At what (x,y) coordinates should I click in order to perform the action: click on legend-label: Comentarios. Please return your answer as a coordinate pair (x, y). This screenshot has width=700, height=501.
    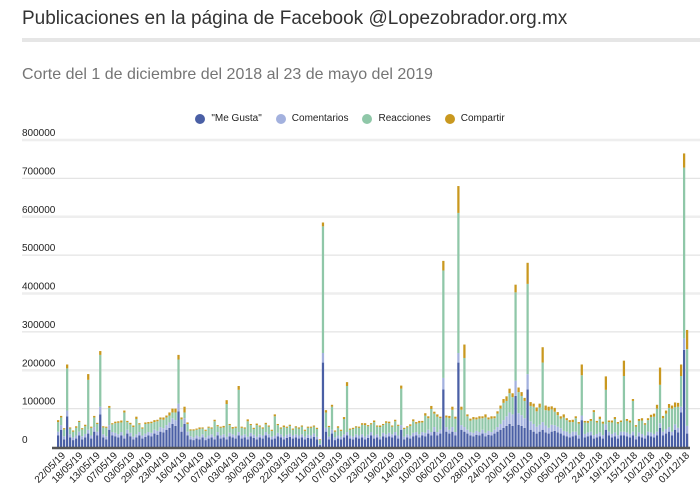
    Looking at the image, I should click on (320, 118).